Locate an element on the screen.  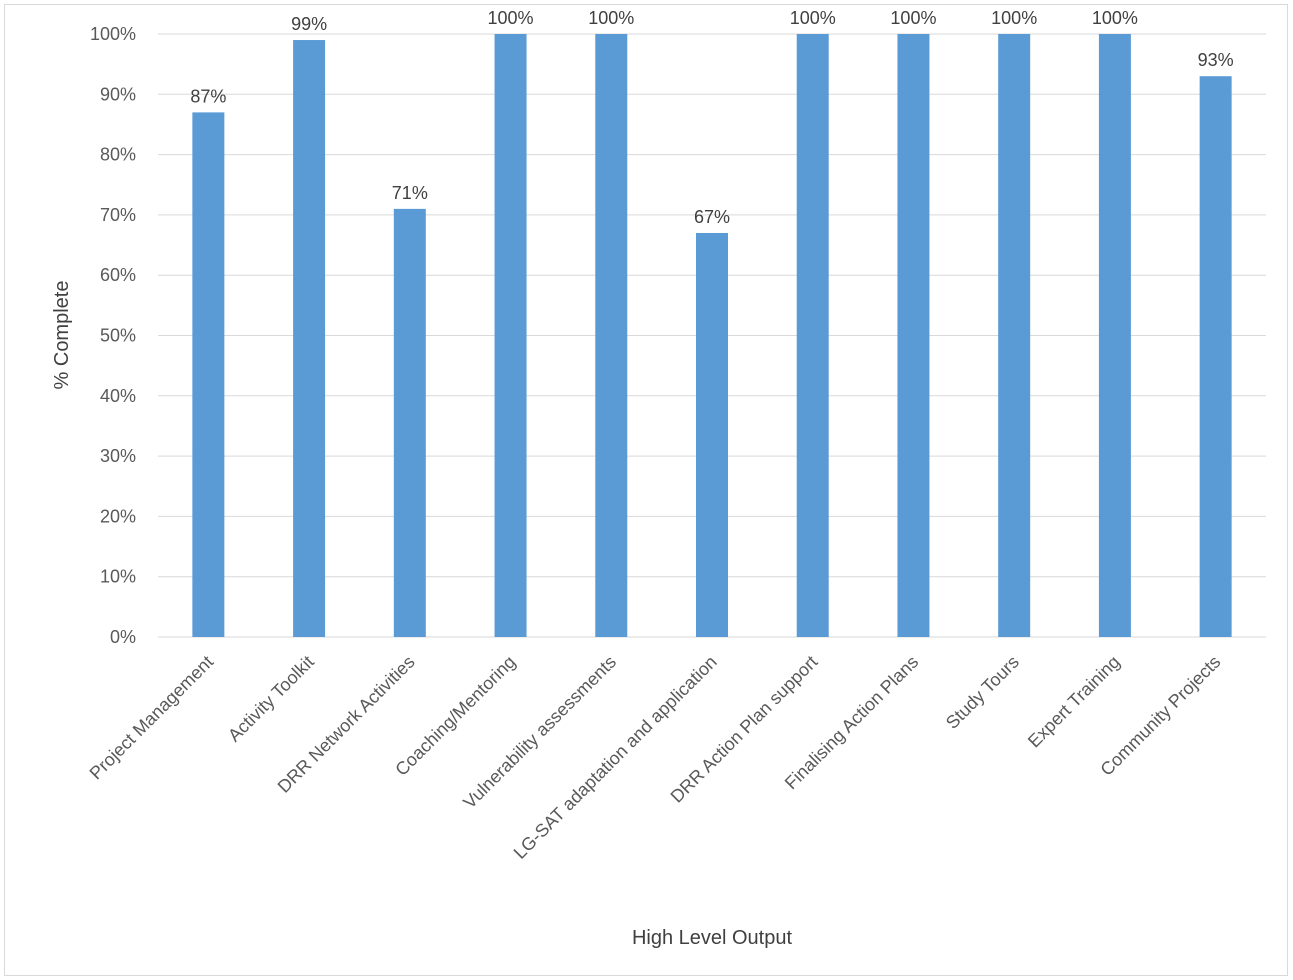
y-tick-label: 80% is located at coordinates (118, 155).